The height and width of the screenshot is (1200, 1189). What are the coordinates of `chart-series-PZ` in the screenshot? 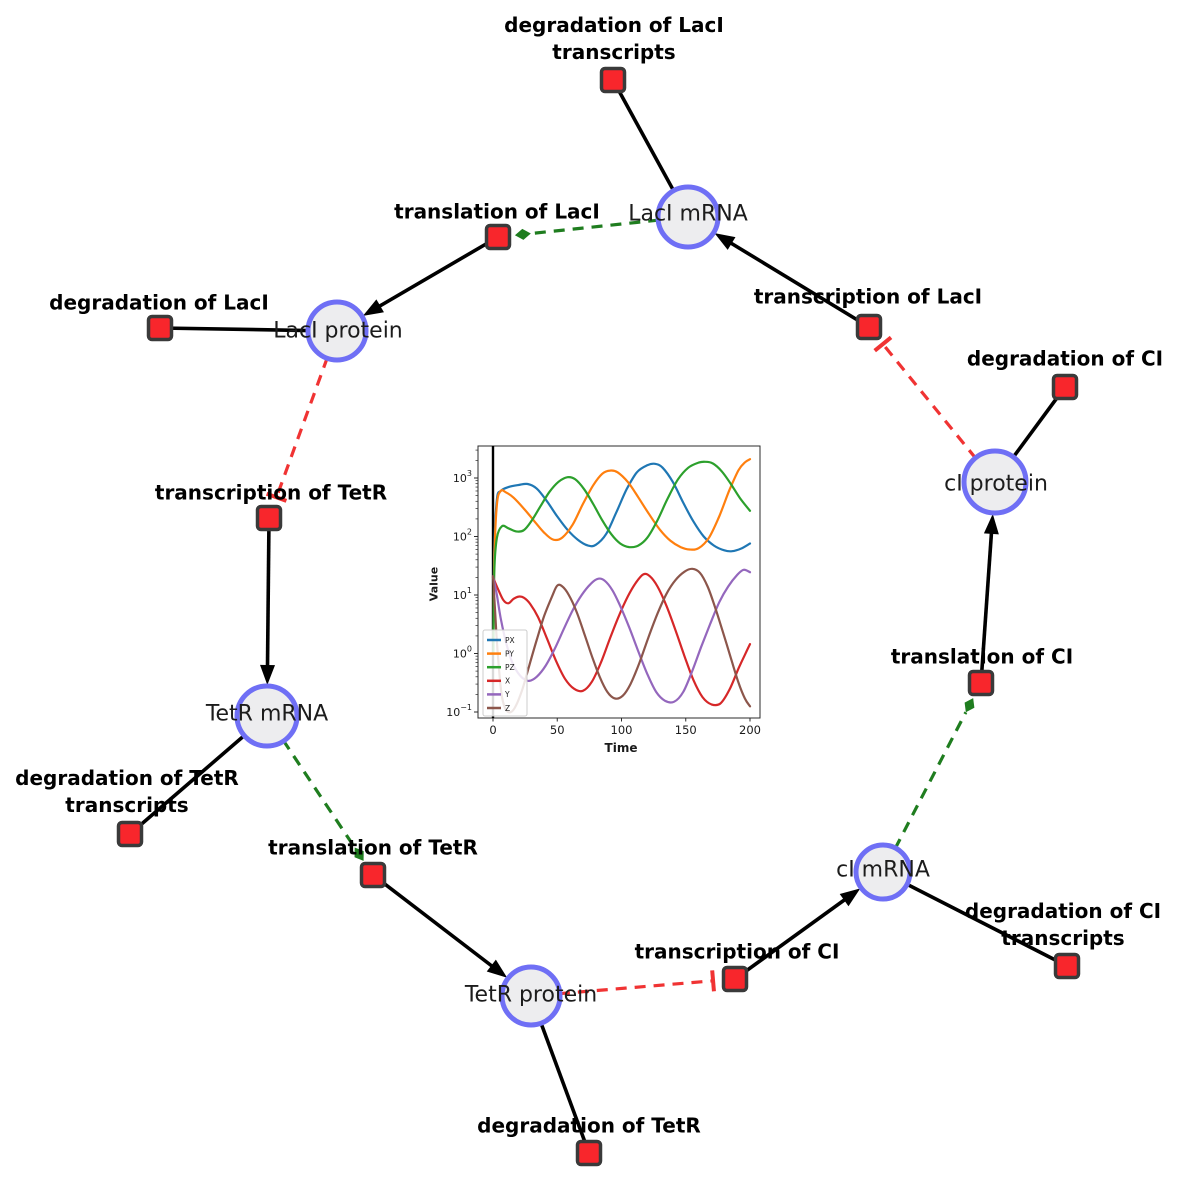 It's located at (622, 557).